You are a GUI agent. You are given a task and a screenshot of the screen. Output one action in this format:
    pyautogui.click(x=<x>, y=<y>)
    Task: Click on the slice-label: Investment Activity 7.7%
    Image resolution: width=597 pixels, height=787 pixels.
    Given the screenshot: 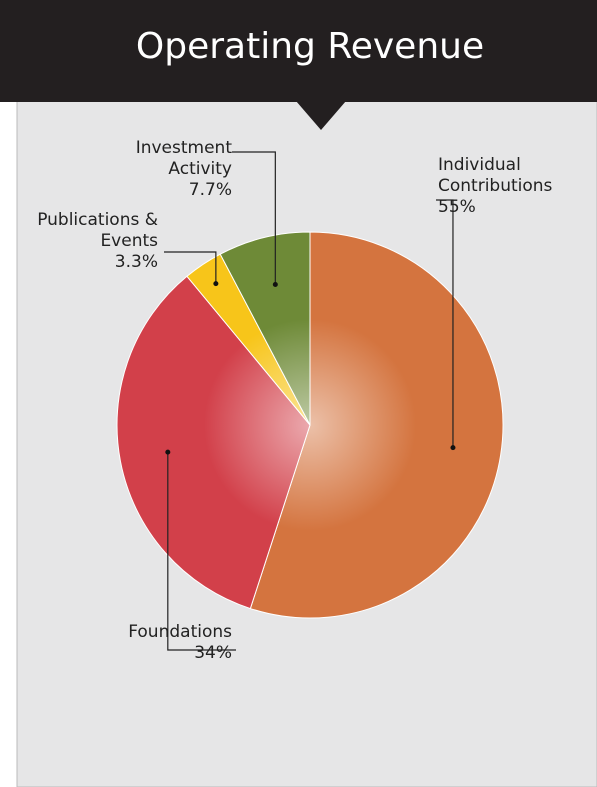 What is the action you would take?
    pyautogui.click(x=162, y=169)
    